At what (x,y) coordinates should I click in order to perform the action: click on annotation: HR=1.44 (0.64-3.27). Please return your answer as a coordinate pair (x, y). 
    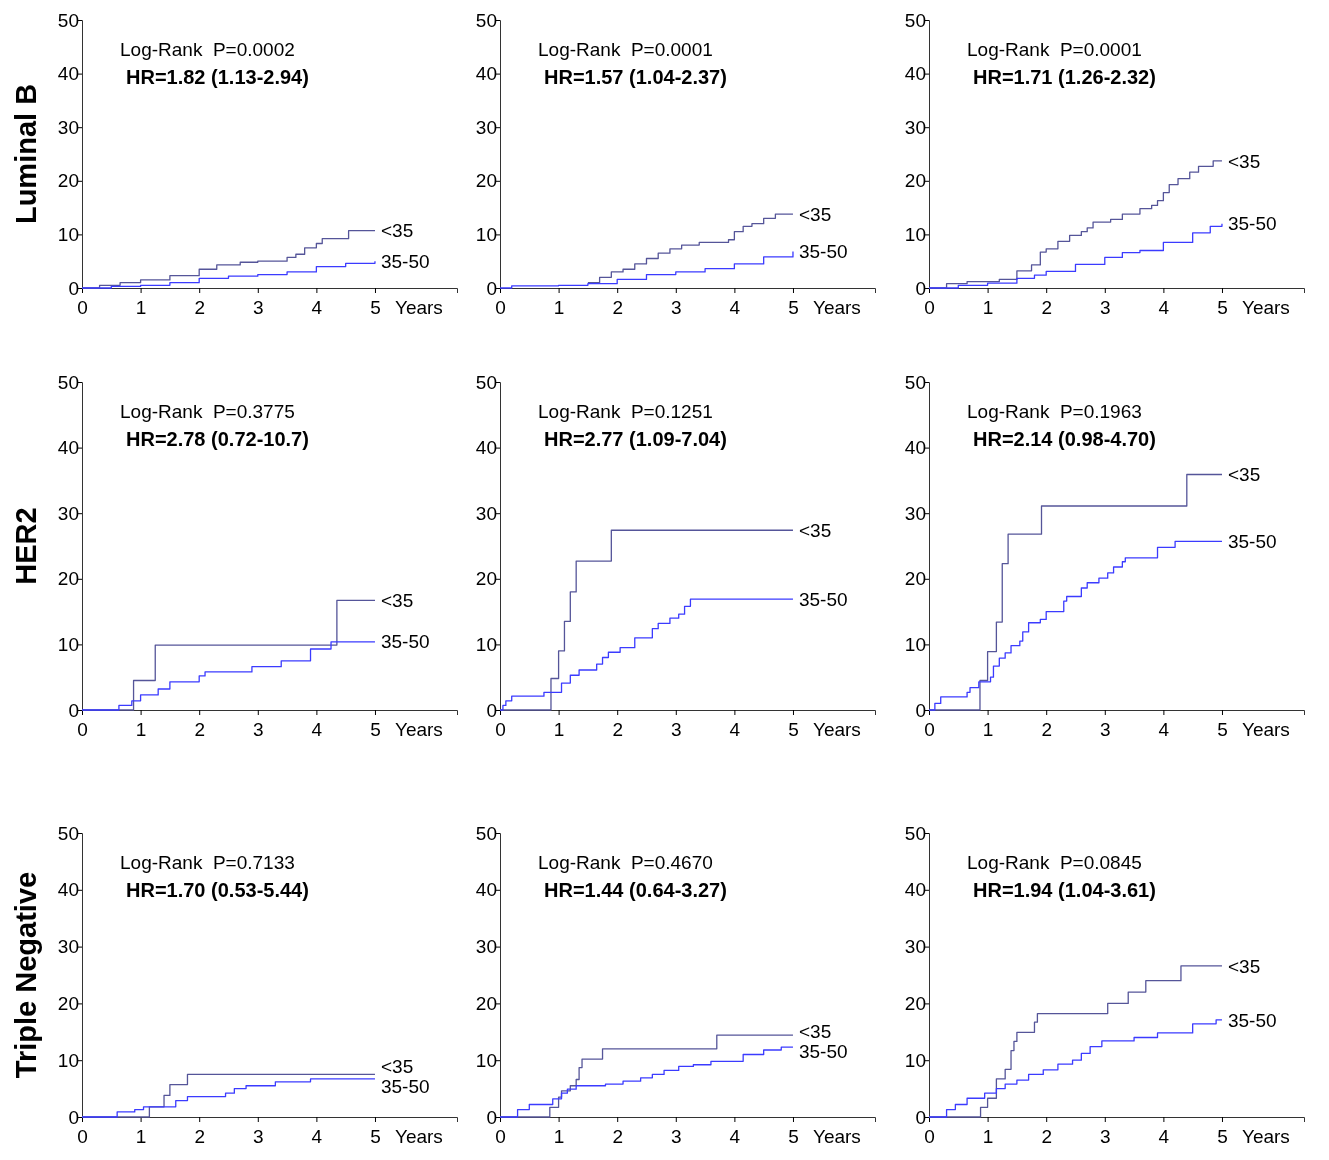
    Looking at the image, I should click on (635, 890).